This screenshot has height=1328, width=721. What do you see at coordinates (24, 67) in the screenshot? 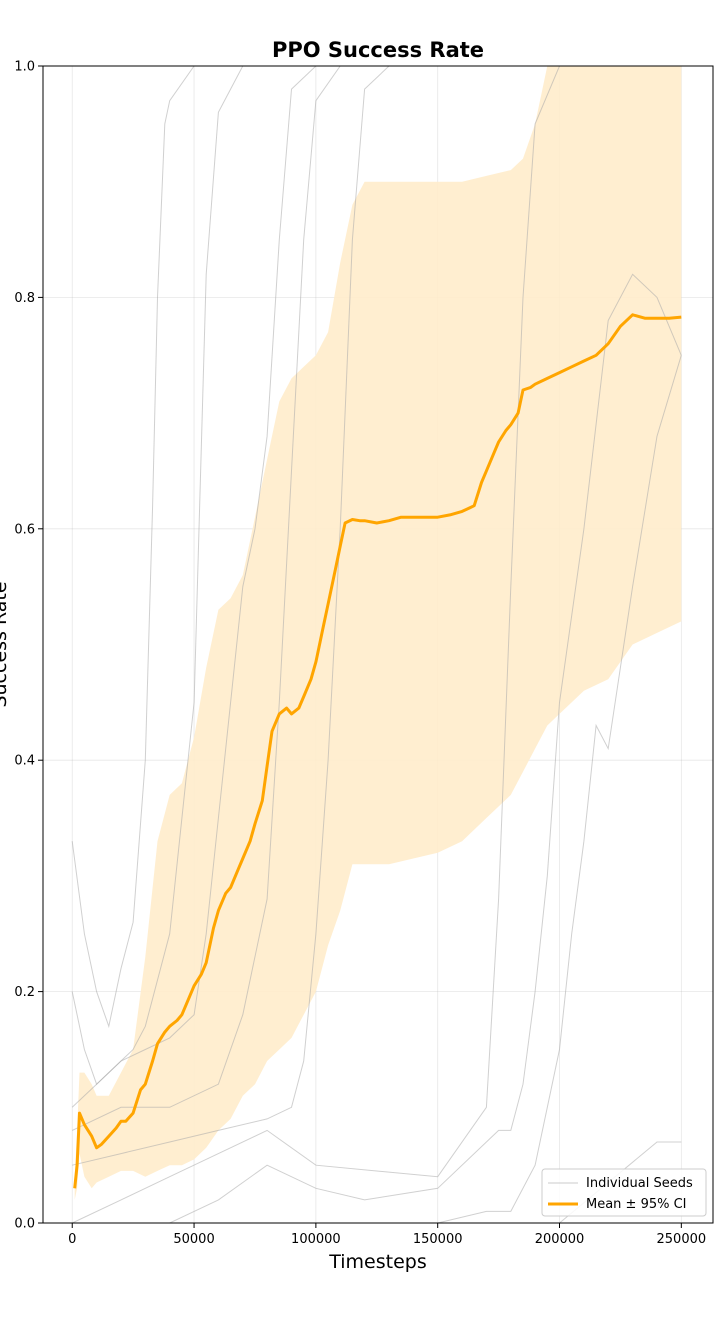
I see `y-tick-label: 1.0` at bounding box center [24, 67].